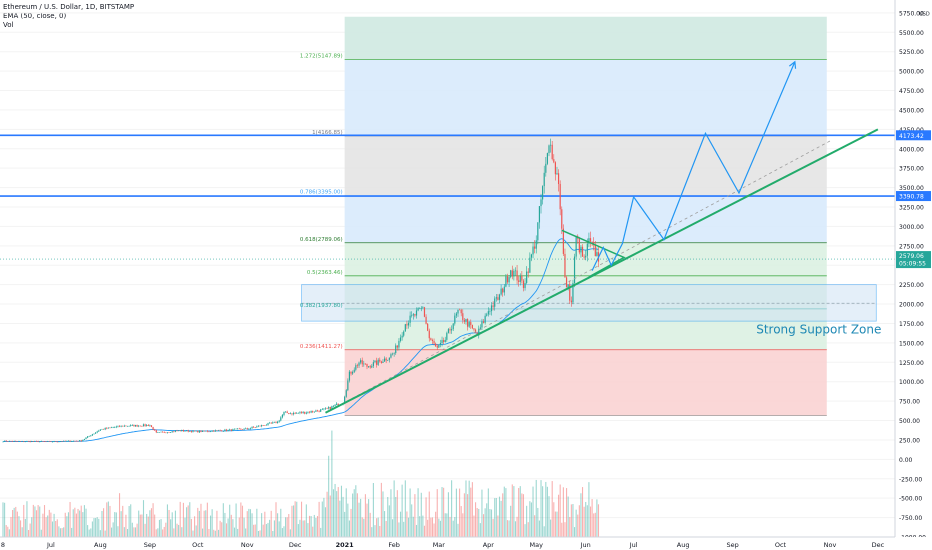 The height and width of the screenshot is (550, 932). What do you see at coordinates (911, 382) in the screenshot?
I see `price-tick: 1000.00` at bounding box center [911, 382].